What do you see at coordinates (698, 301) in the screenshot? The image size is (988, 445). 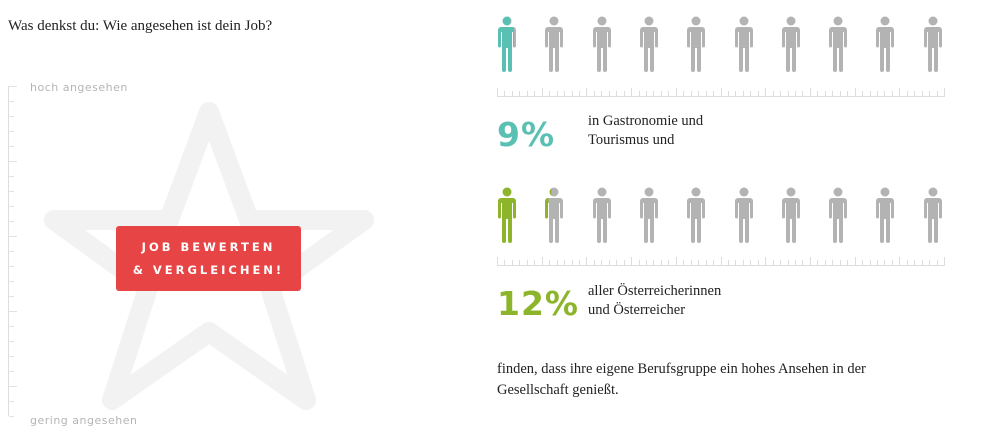 I see `stat2-description: aller Österreicherinnen und Österreicher` at bounding box center [698, 301].